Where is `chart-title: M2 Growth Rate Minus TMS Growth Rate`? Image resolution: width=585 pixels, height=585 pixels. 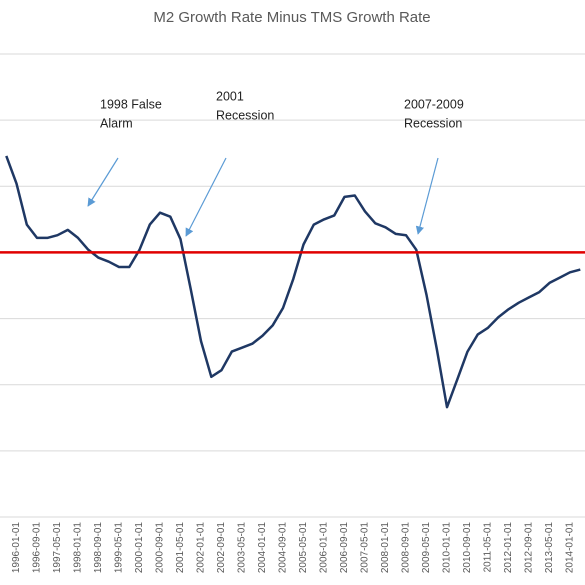 chart-title: M2 Growth Rate Minus TMS Growth Rate is located at coordinates (291, 17).